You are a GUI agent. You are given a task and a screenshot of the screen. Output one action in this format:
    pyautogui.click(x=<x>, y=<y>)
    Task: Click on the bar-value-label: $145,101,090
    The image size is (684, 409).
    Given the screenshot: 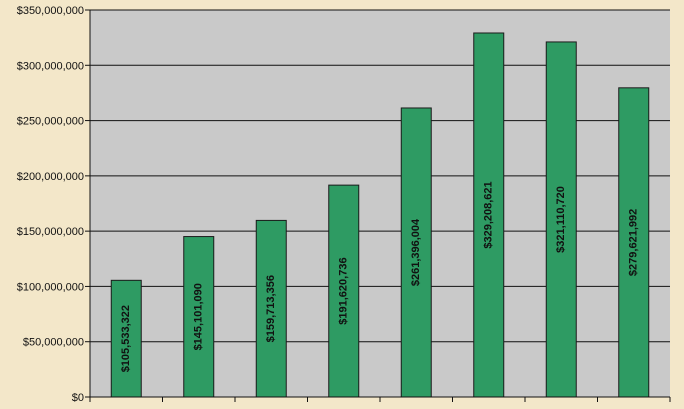 What is the action you would take?
    pyautogui.click(x=199, y=316)
    